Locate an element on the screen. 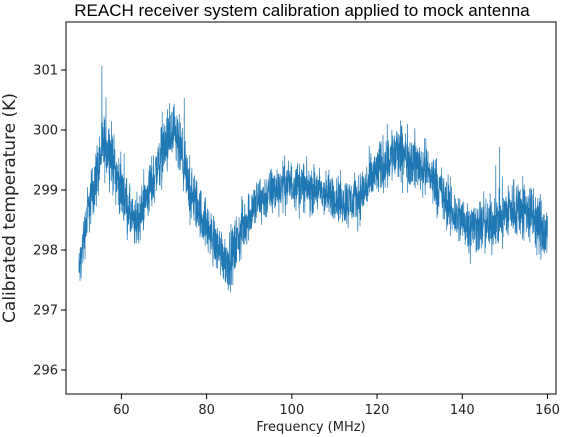  y-tick-label: 300 is located at coordinates (45, 131).